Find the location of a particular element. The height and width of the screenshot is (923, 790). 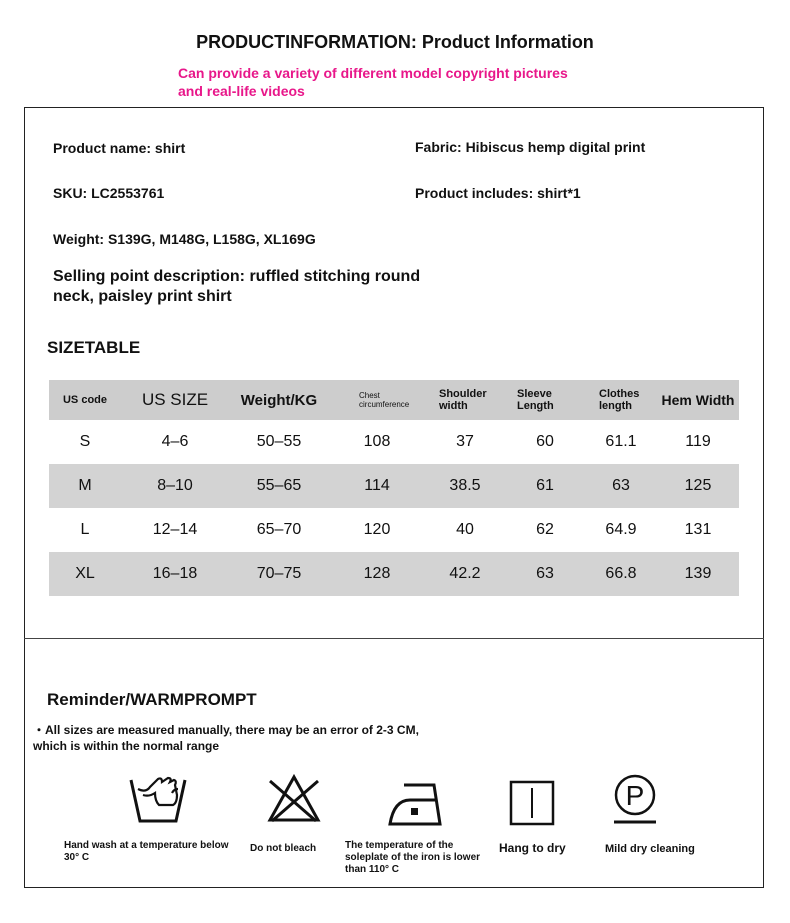

cell: 108 is located at coordinates (377, 441).